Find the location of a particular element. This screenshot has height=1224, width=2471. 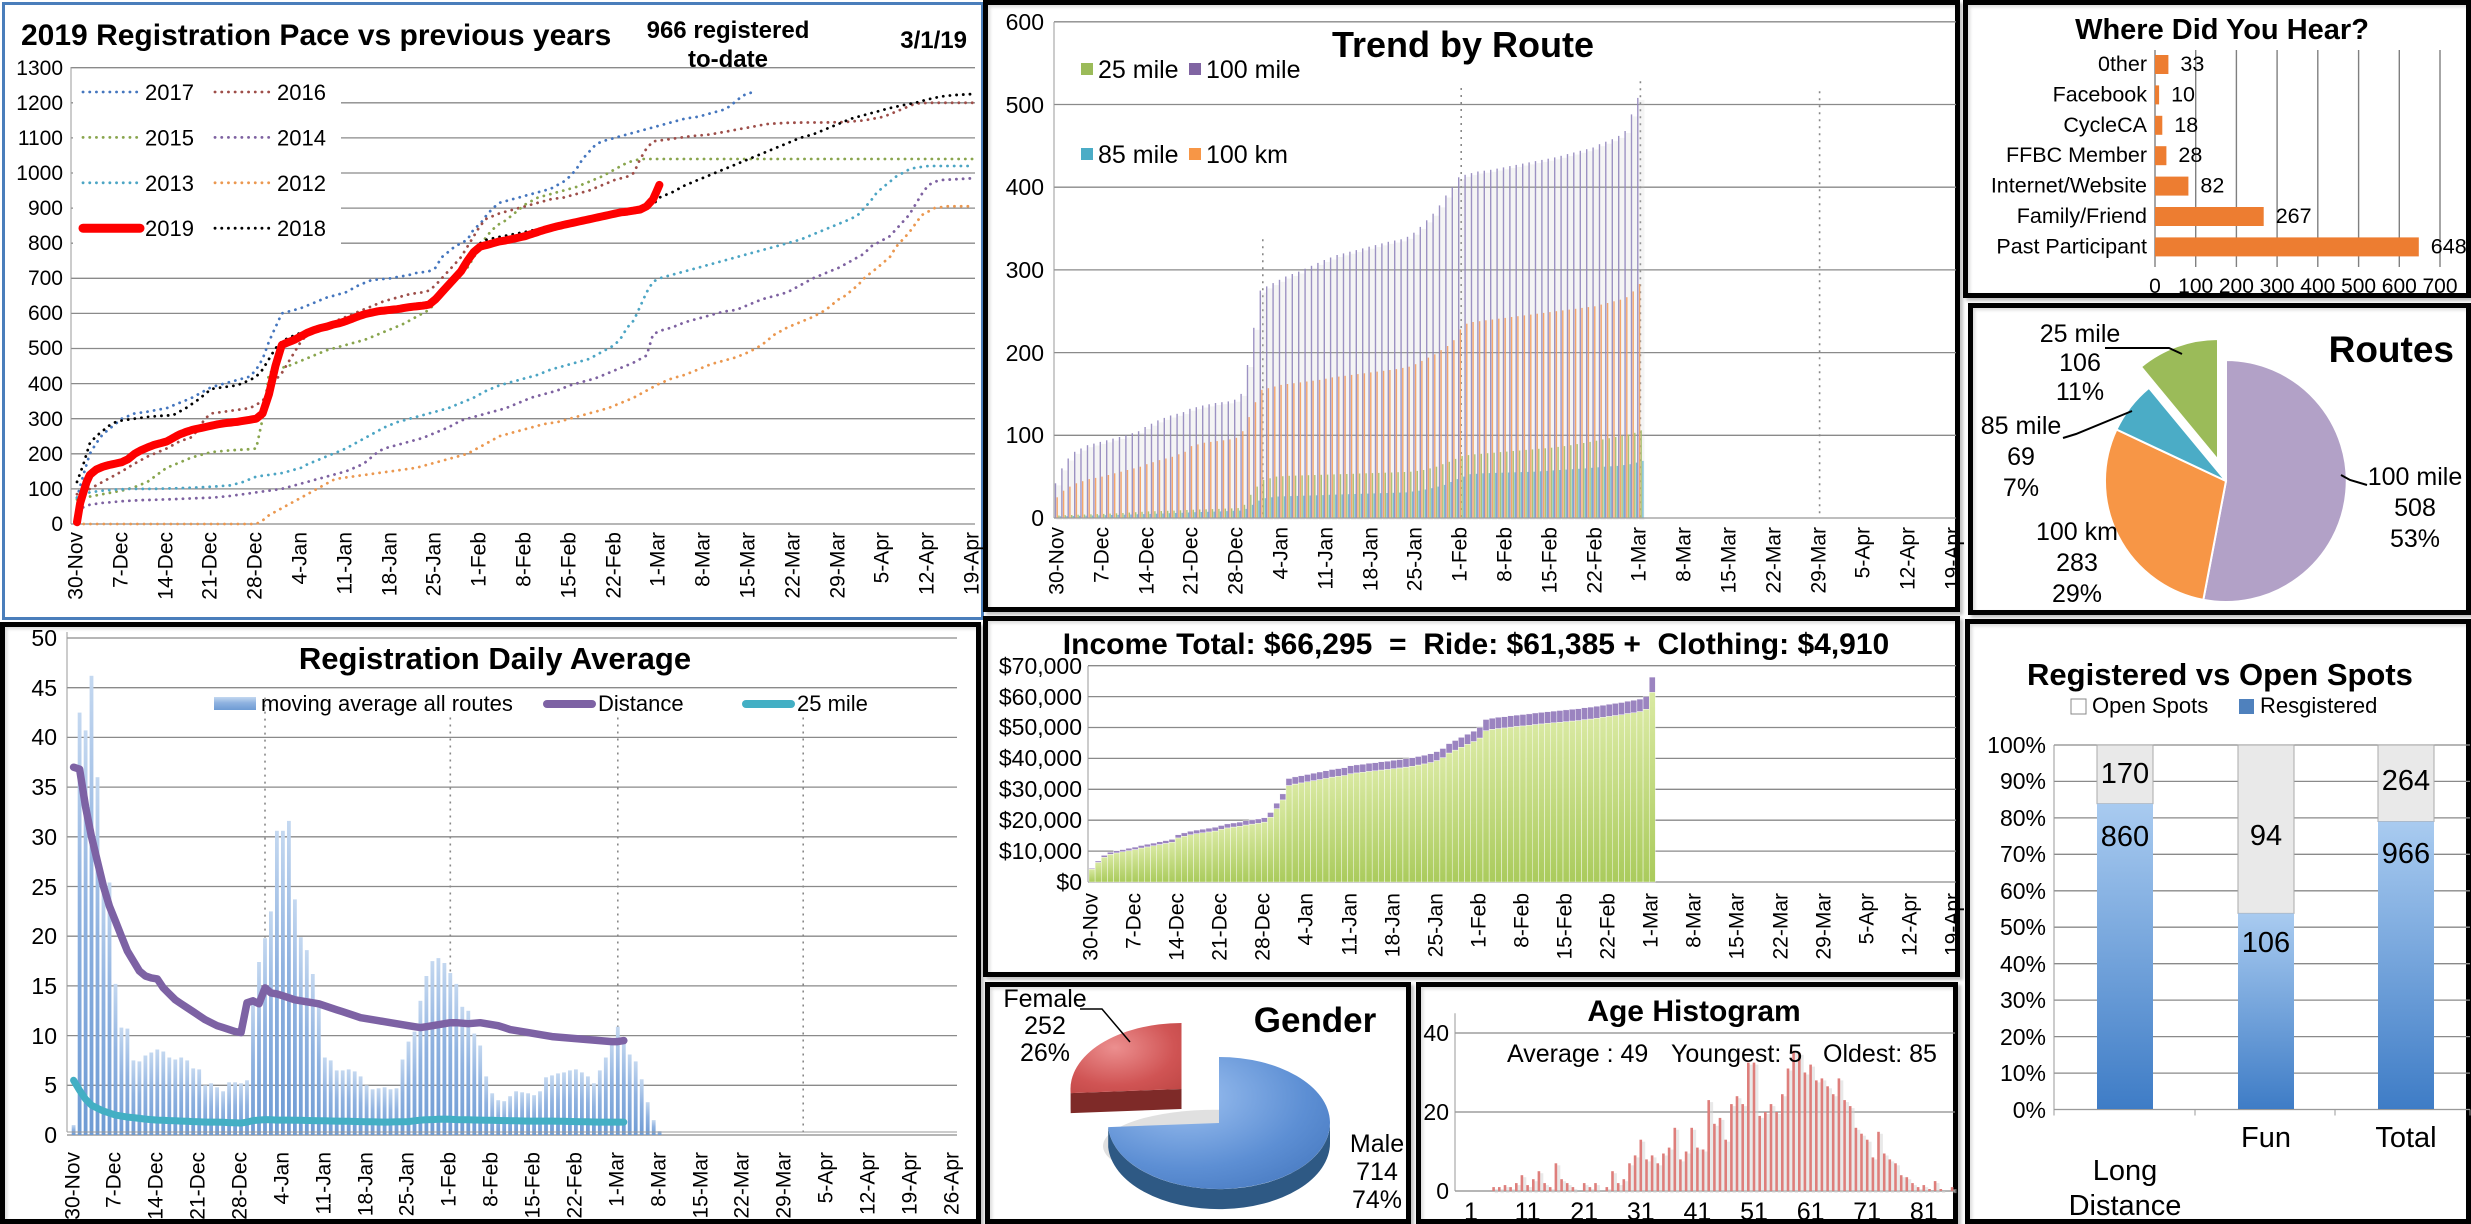

svg-text: 800 is located at coordinates (45, 243).